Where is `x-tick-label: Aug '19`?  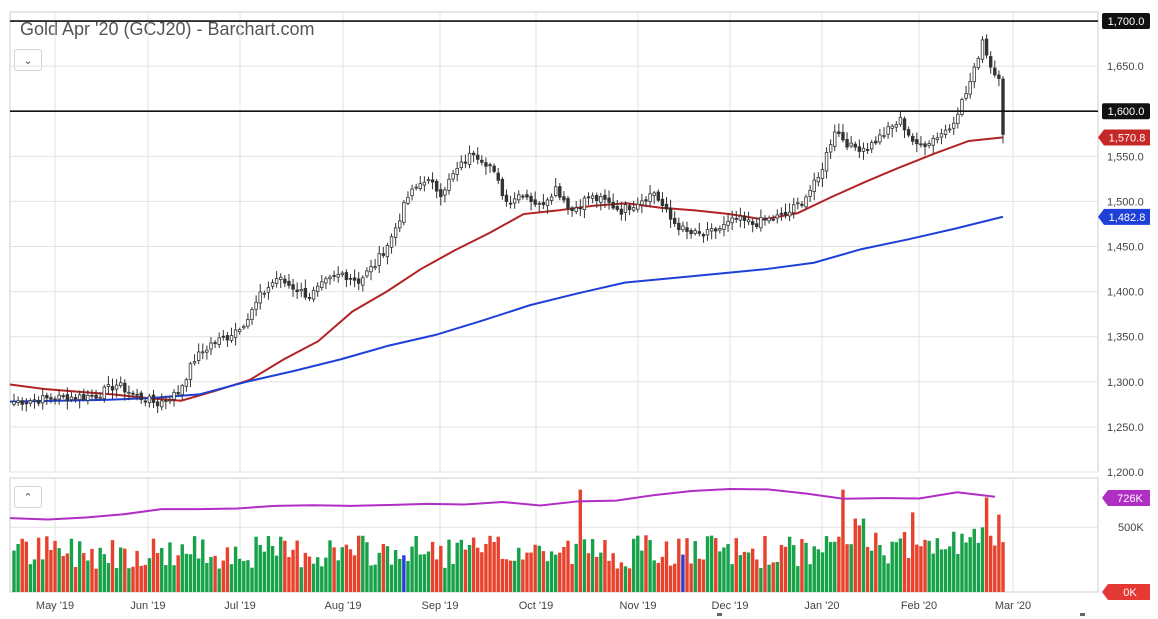
x-tick-label: Aug '19 is located at coordinates (343, 606).